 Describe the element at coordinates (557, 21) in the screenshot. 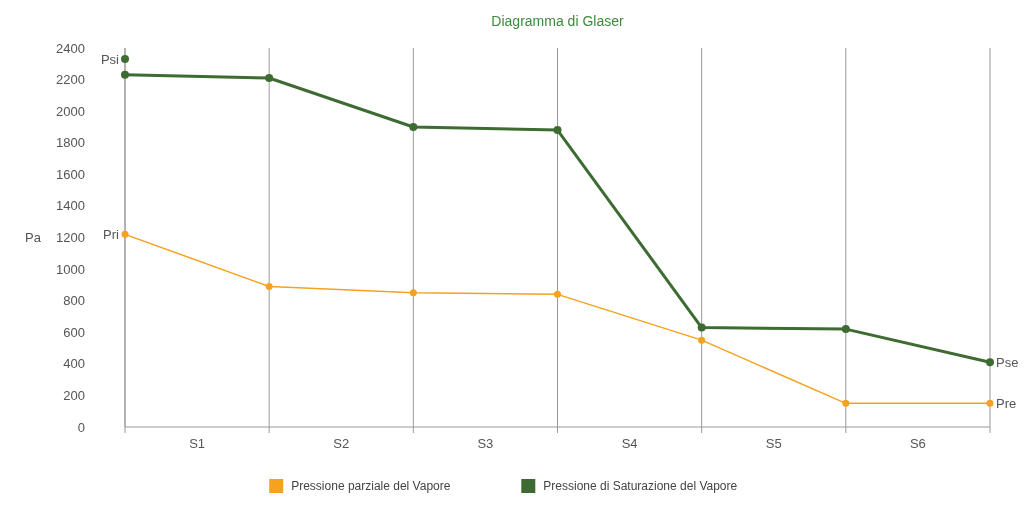

I see `chart-title: Diagramma di Glaser` at that location.